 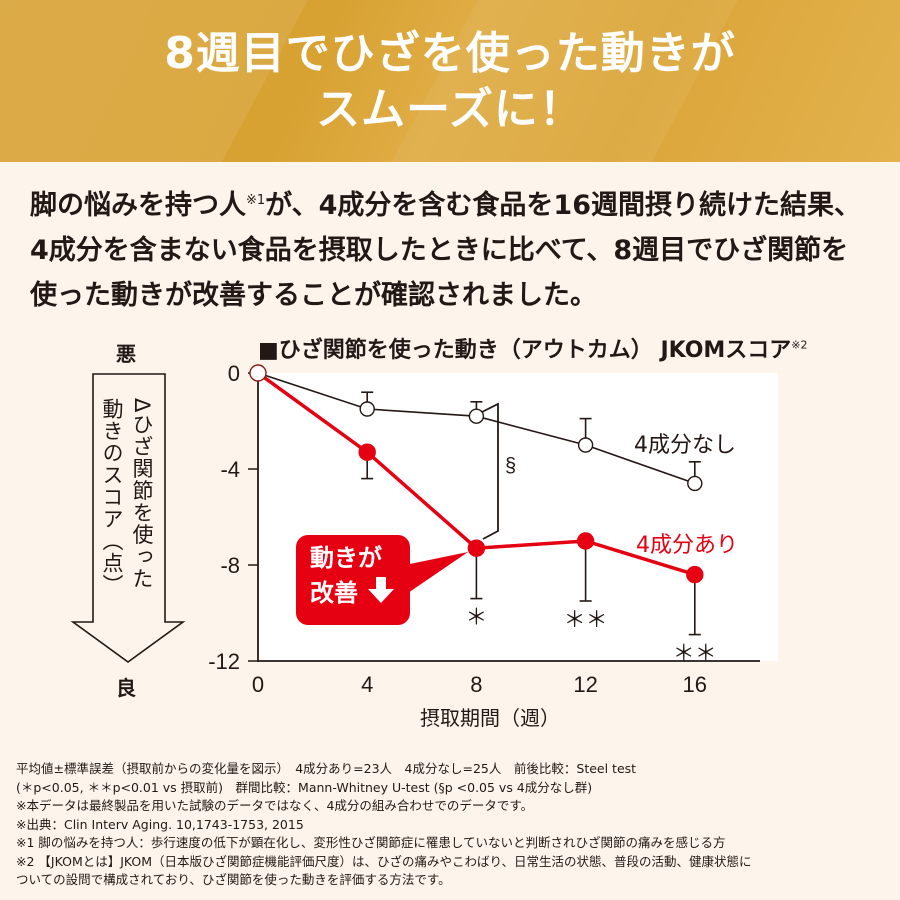 What do you see at coordinates (126, 688) in the screenshot?
I see `y-direction-good: 良` at bounding box center [126, 688].